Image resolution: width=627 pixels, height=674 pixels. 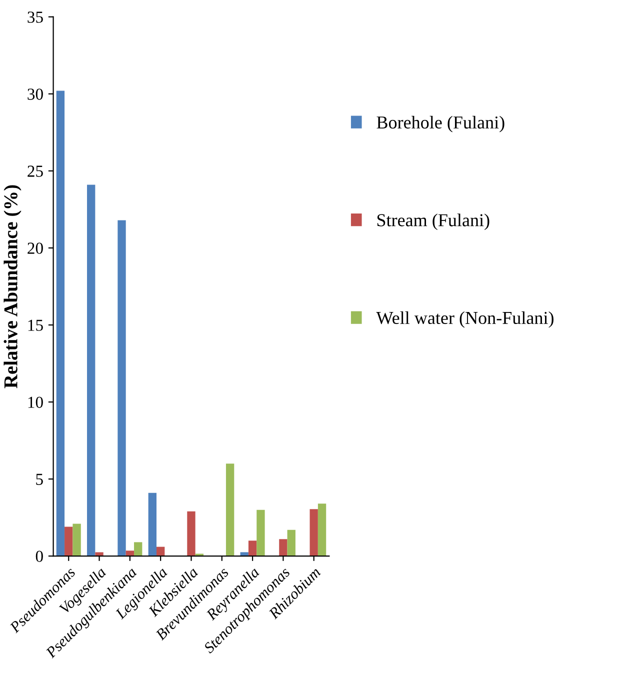 I want to click on y-tick-label: 30, so click(x=35, y=94).